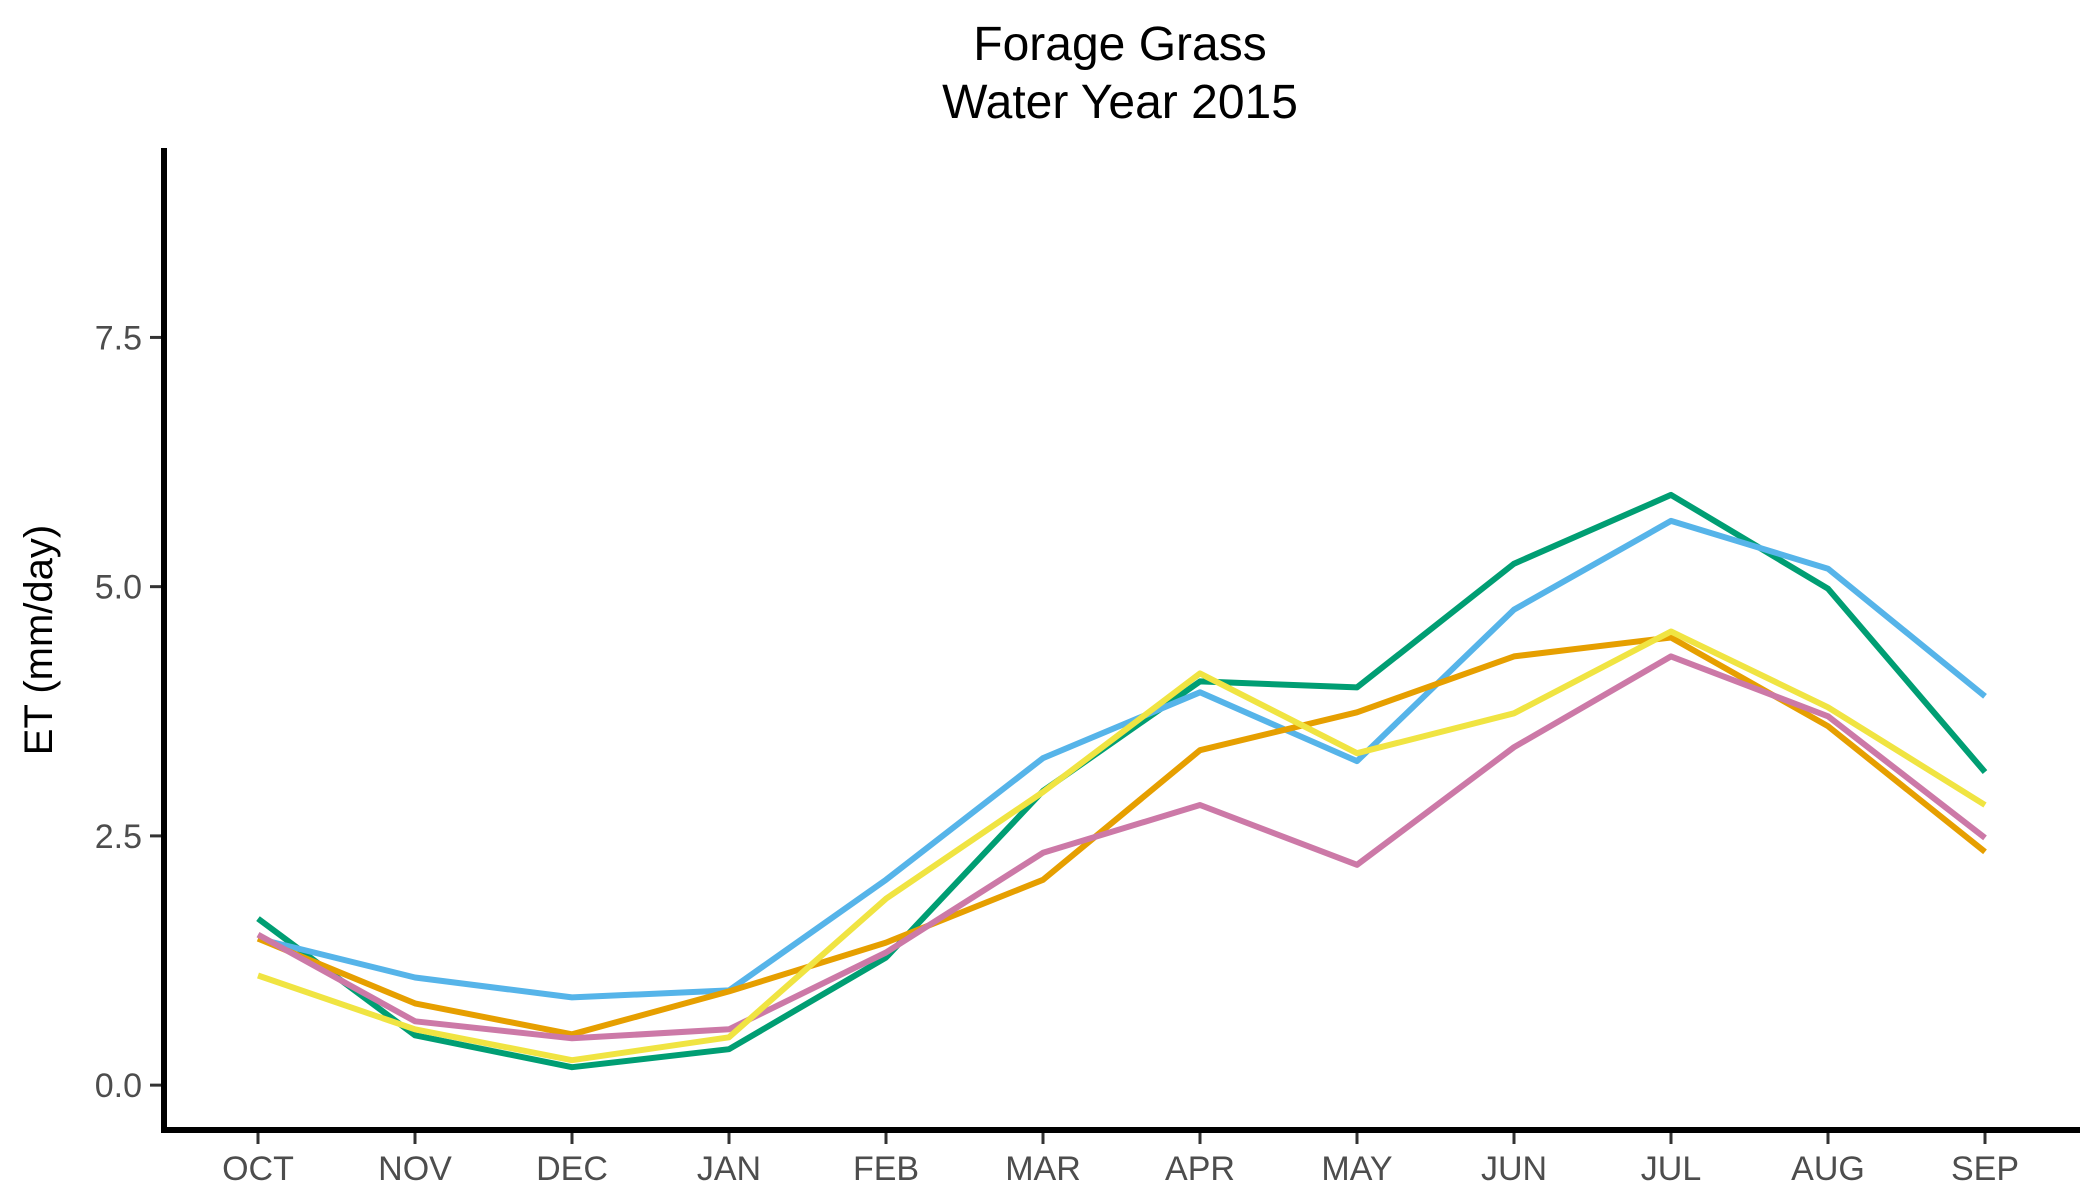  I want to click on y-tick-label: 2.5, so click(118, 837).